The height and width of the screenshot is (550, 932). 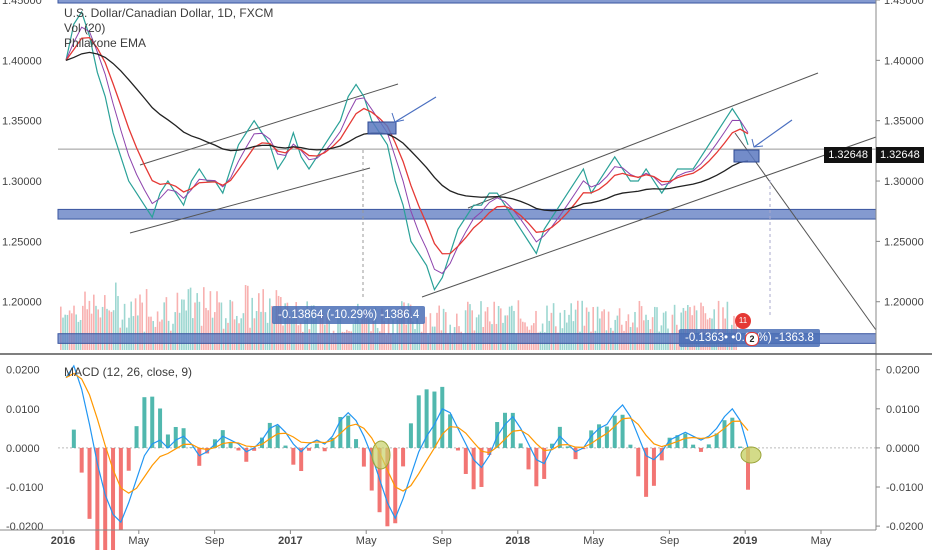 What do you see at coordinates (670, 541) in the screenshot?
I see `time-tick-label: Sep` at bounding box center [670, 541].